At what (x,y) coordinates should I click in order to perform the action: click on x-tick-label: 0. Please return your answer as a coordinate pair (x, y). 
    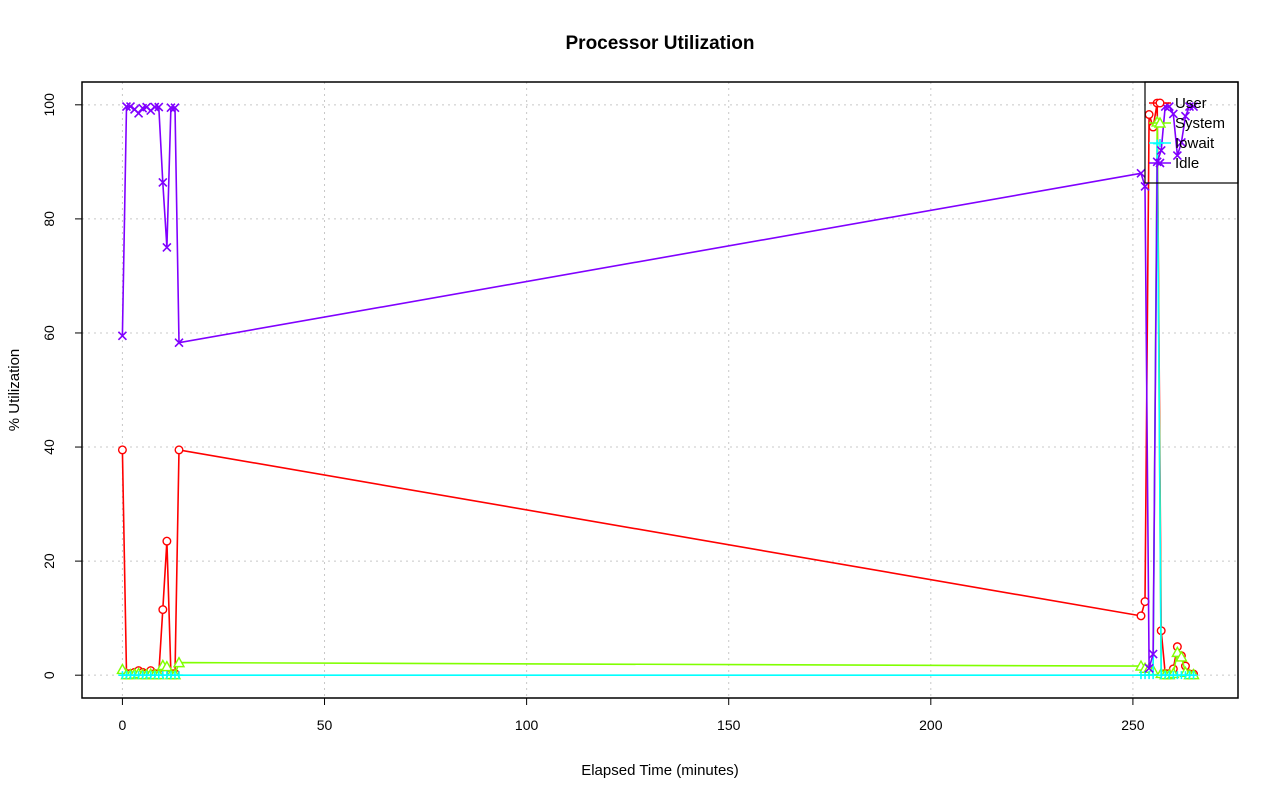
    Looking at the image, I should click on (123, 725).